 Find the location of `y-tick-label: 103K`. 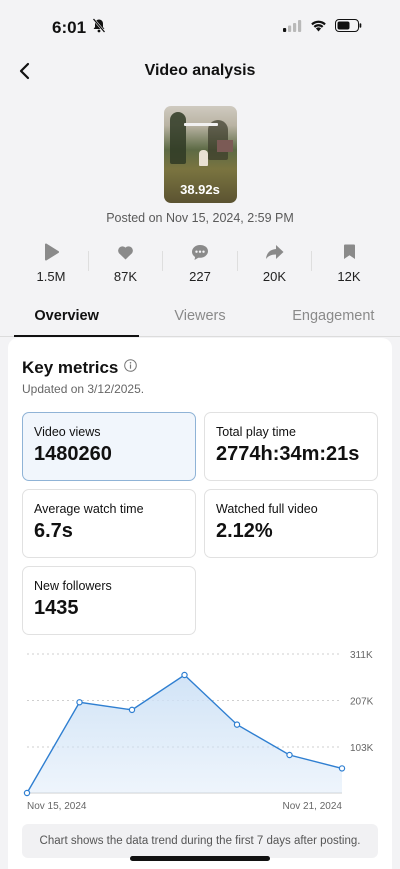

y-tick-label: 103K is located at coordinates (362, 748).